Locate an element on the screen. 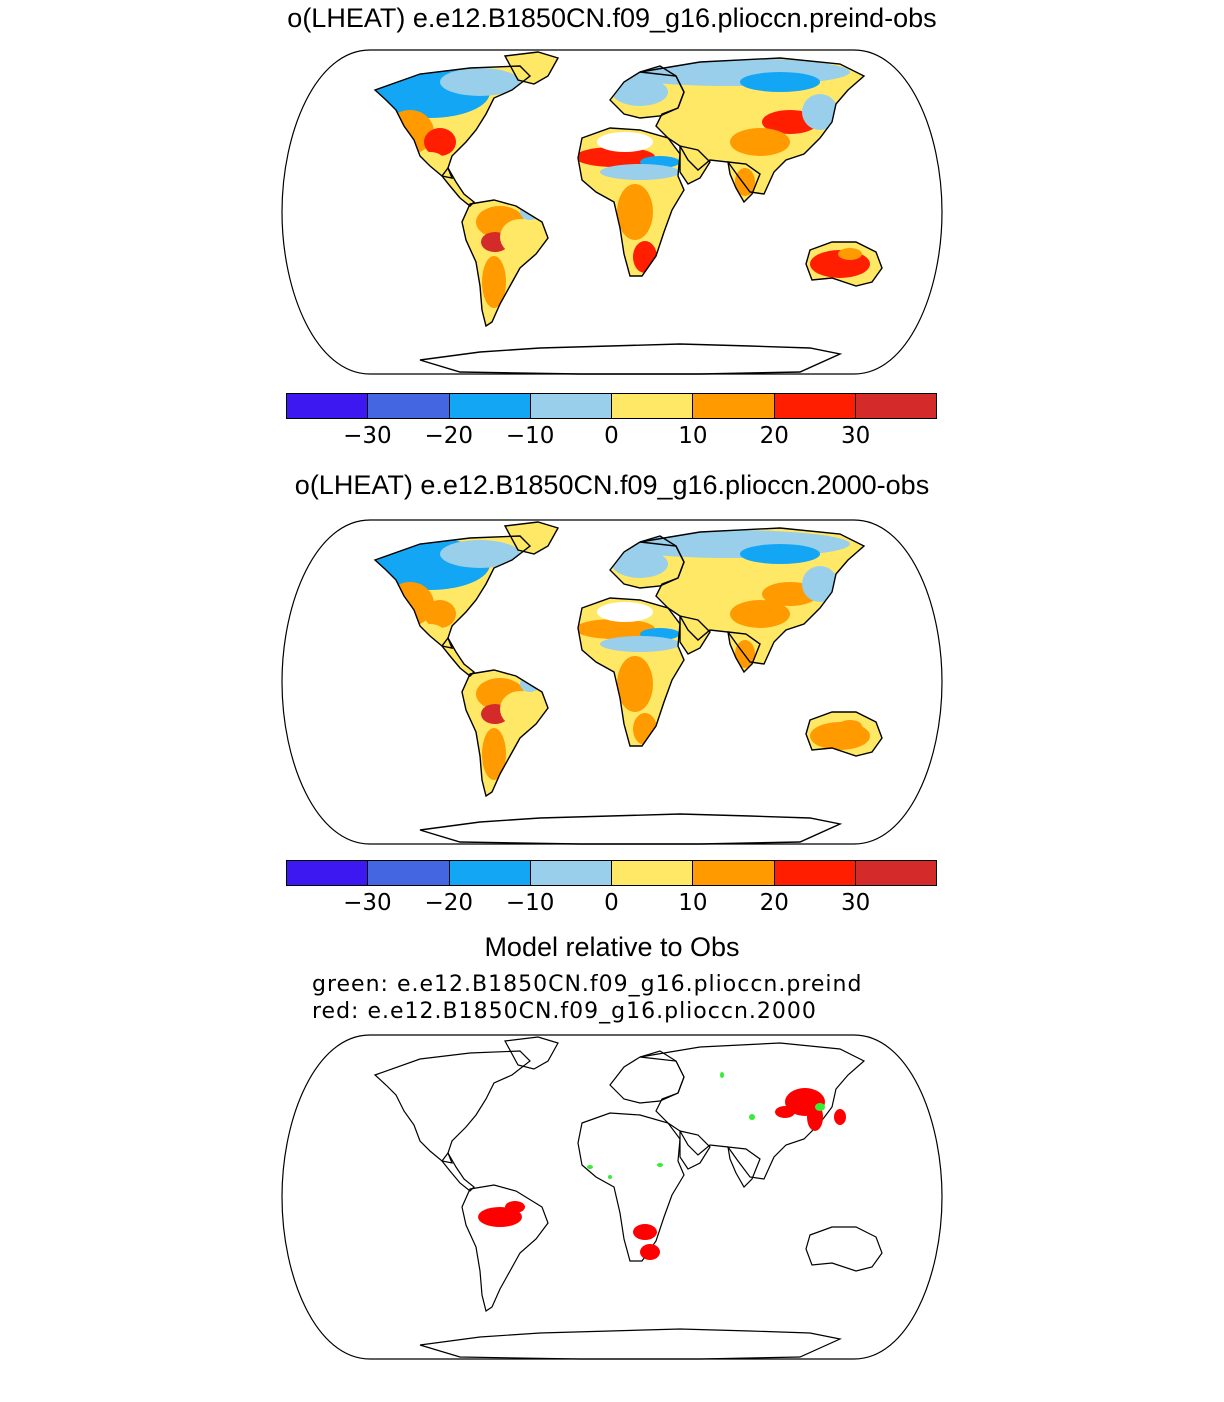  colorbar-panel1 is located at coordinates (611, 406).